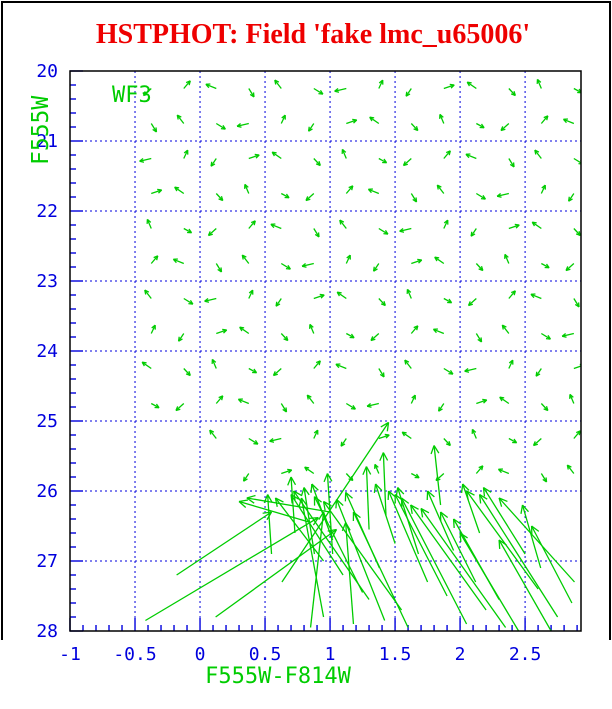  What do you see at coordinates (200, 654) in the screenshot?
I see `x-tick-label: 0` at bounding box center [200, 654].